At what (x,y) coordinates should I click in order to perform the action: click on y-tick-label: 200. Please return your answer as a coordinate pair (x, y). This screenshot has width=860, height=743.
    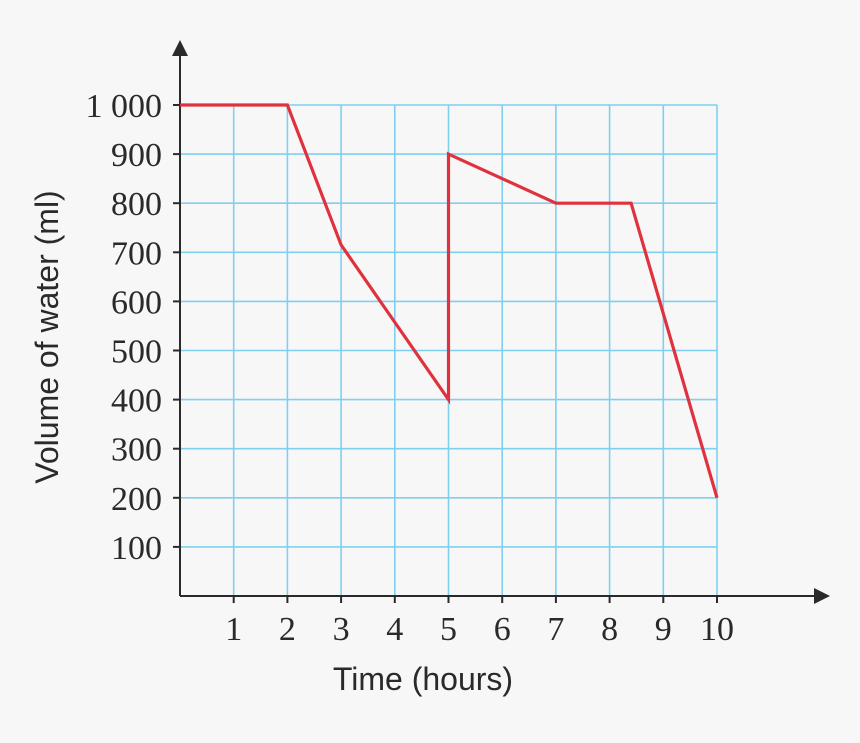
    Looking at the image, I should click on (136, 499).